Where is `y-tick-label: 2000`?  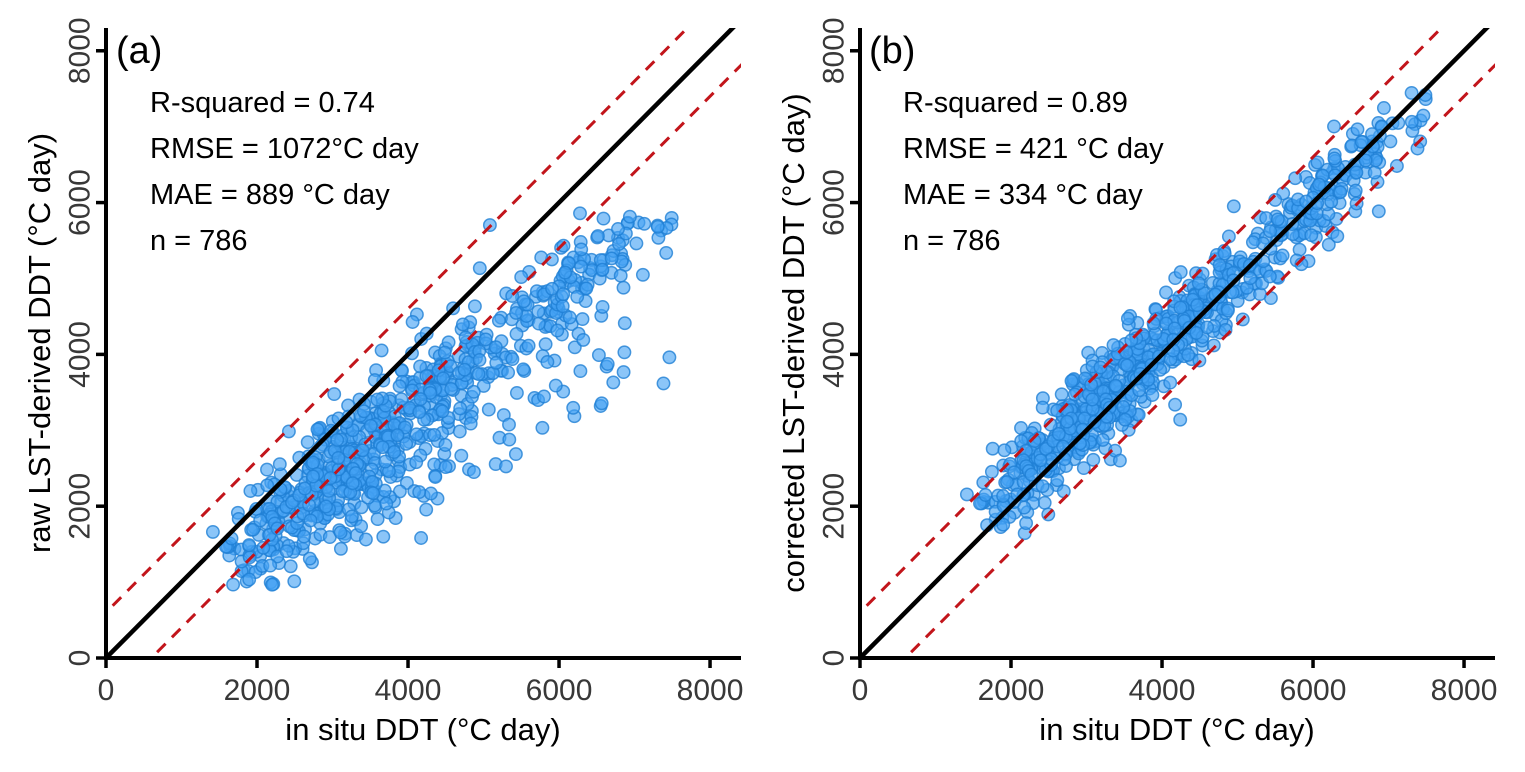 y-tick-label: 2000 is located at coordinates (834, 506).